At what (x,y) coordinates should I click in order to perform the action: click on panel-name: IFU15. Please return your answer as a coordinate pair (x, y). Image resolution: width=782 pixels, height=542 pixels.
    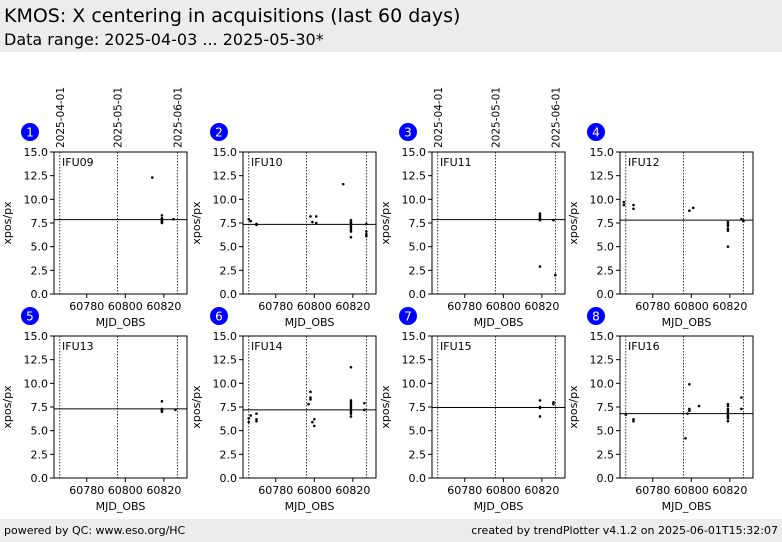
    Looking at the image, I should click on (456, 346).